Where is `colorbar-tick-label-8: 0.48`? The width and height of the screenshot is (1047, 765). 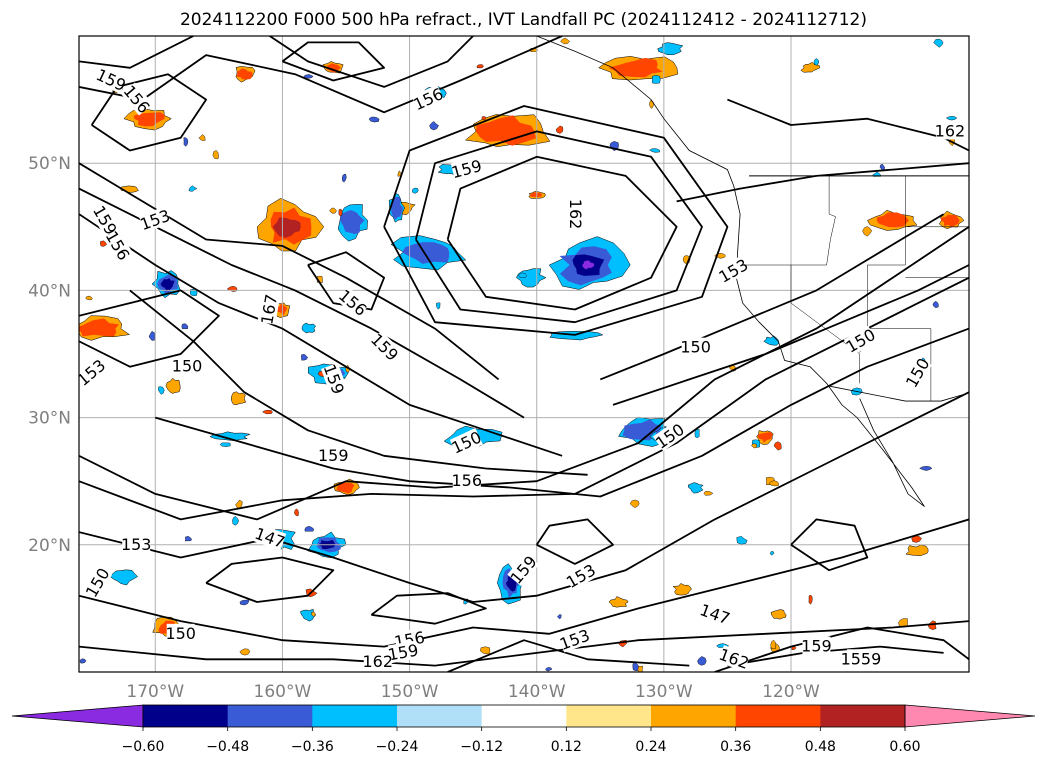 colorbar-tick-label-8: 0.48 is located at coordinates (820, 747).